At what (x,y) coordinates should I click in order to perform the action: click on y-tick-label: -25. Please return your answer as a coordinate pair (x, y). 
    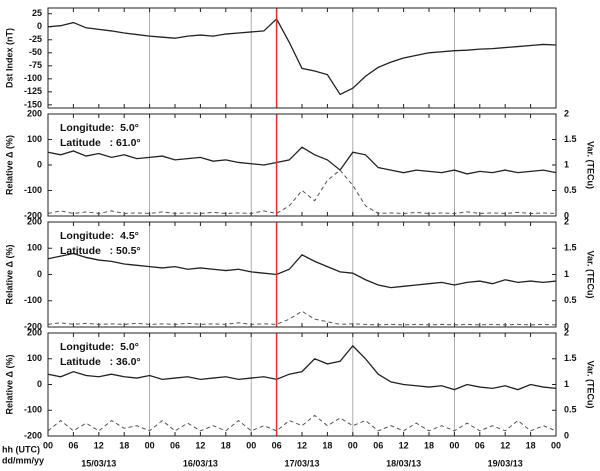
    Looking at the image, I should click on (35, 39).